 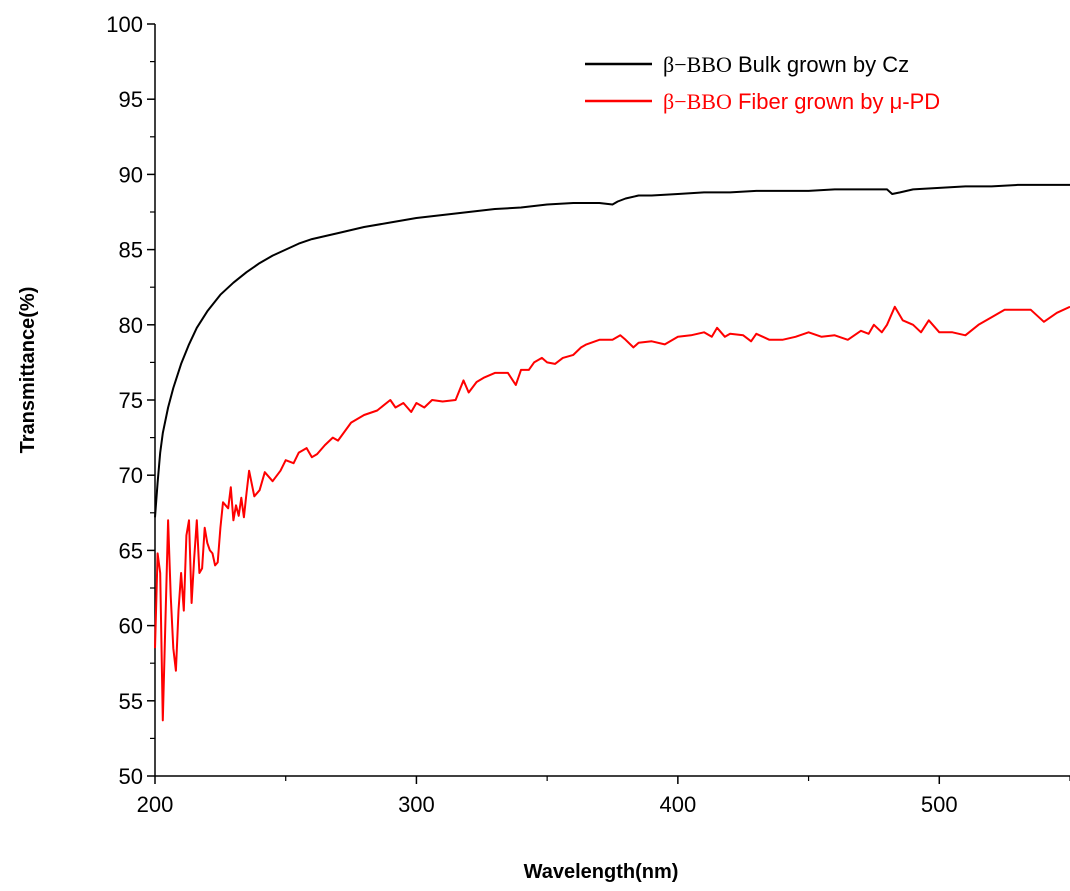 What do you see at coordinates (131, 550) in the screenshot?
I see `y-tick-label: 65` at bounding box center [131, 550].